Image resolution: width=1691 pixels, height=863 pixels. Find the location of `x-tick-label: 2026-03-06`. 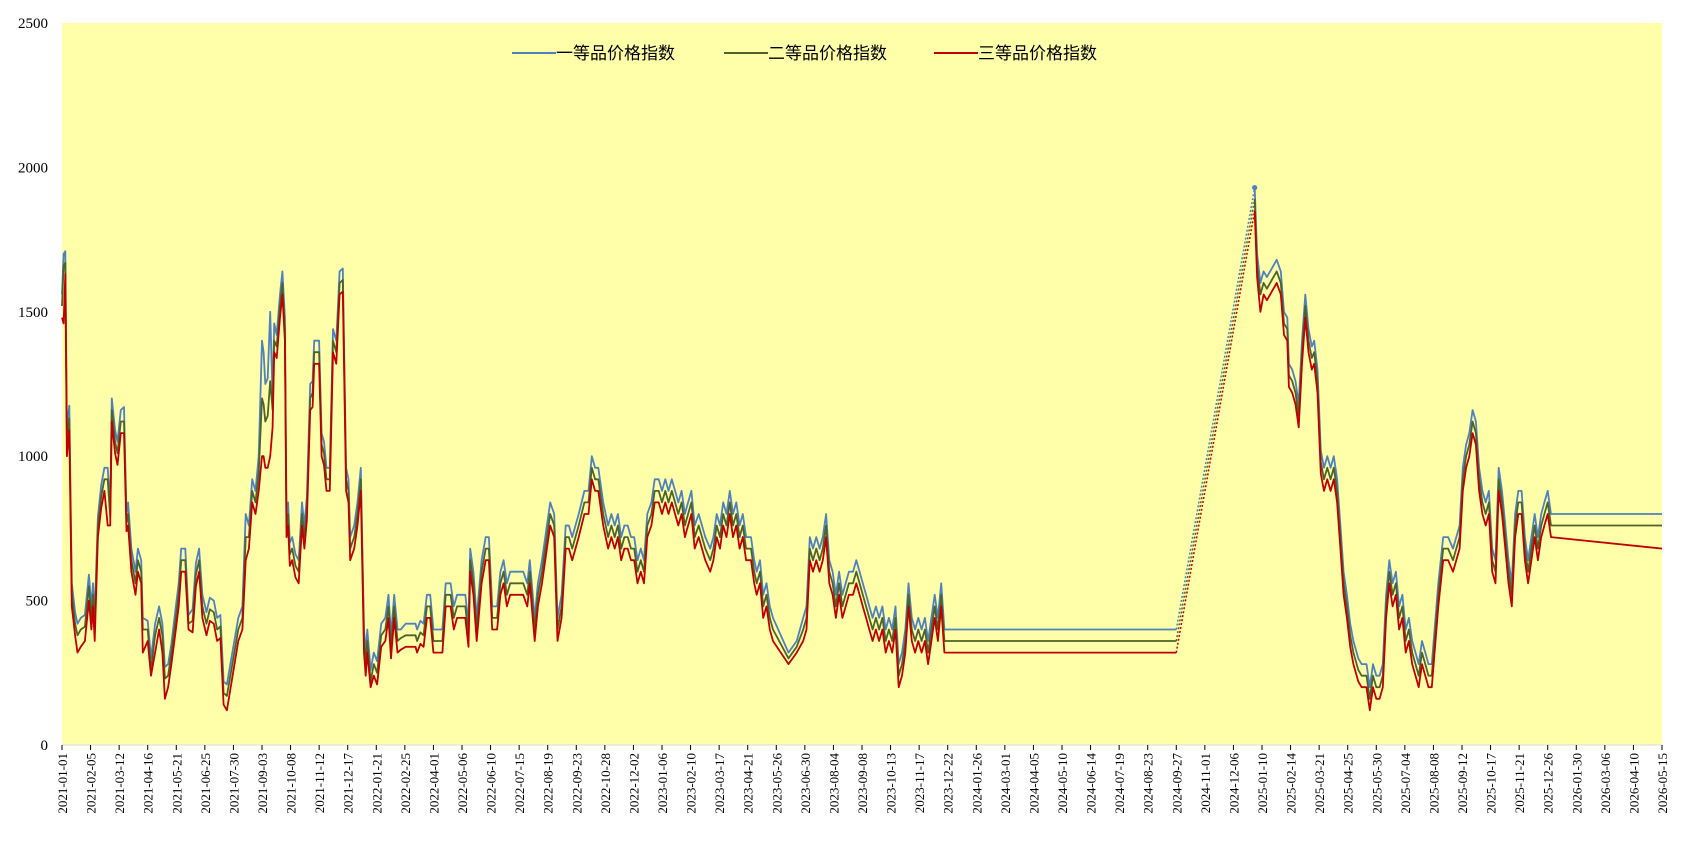

x-tick-label: 2026-03-06 is located at coordinates (1605, 783).